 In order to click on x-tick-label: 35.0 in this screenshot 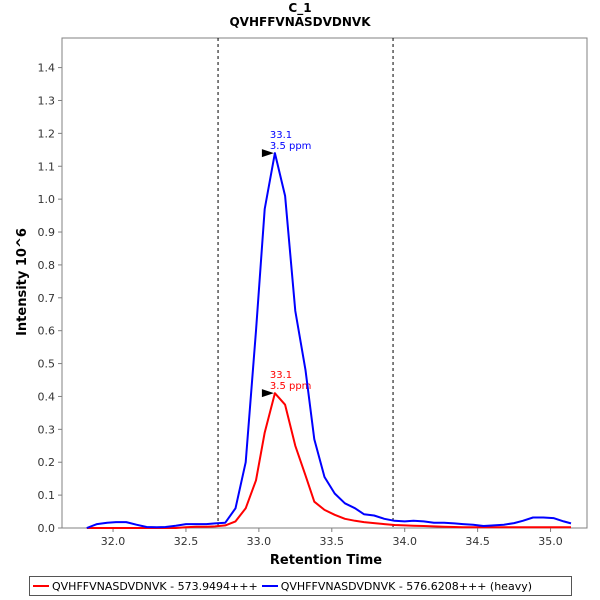, I will do `click(550, 541)`.